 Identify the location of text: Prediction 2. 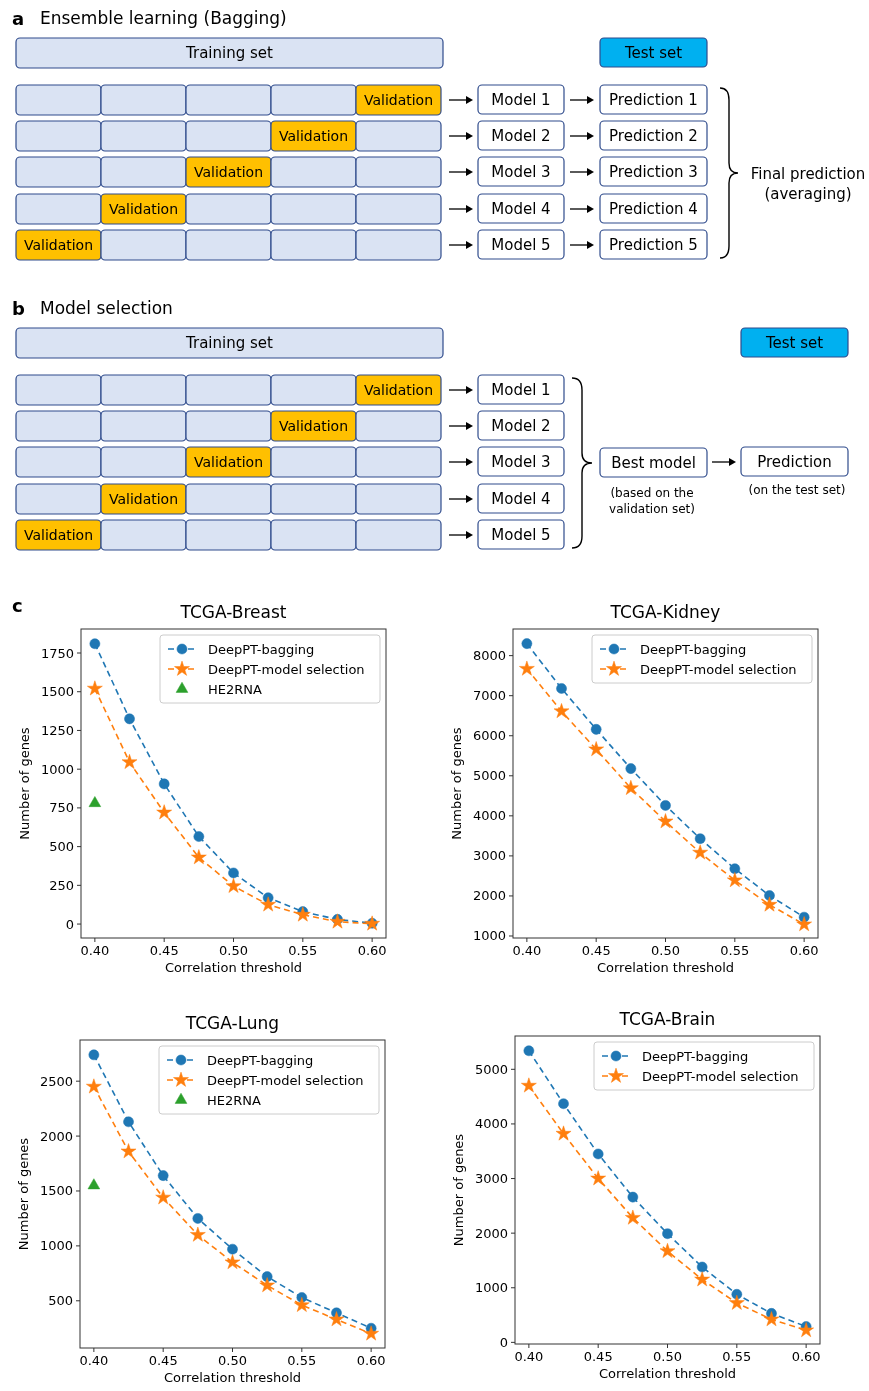
(653, 135).